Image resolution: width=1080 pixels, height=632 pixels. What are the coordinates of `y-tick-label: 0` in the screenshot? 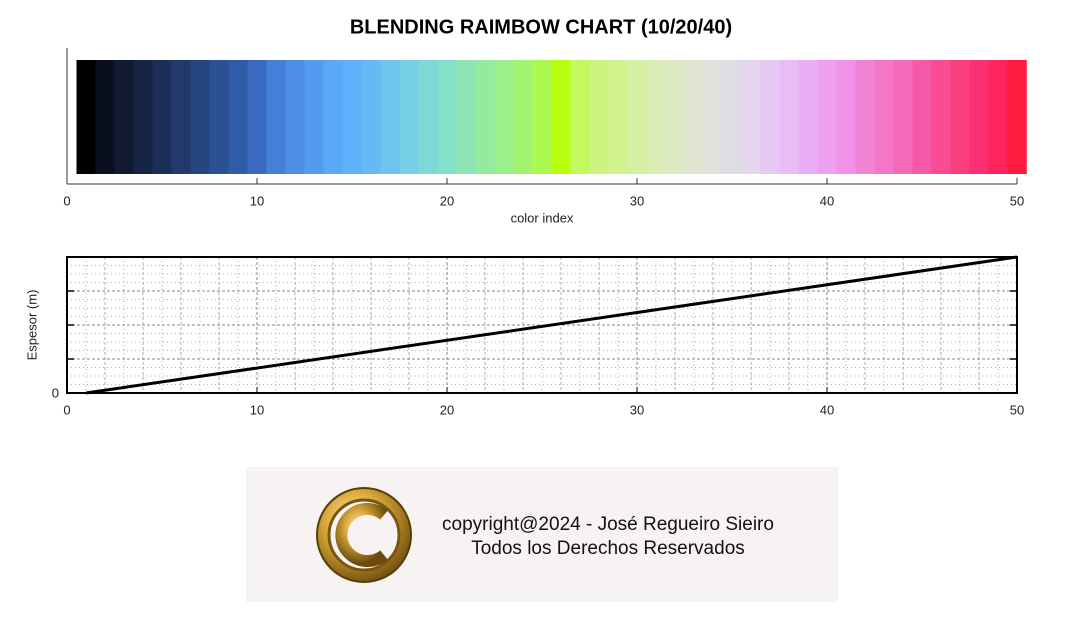 It's located at (55, 392).